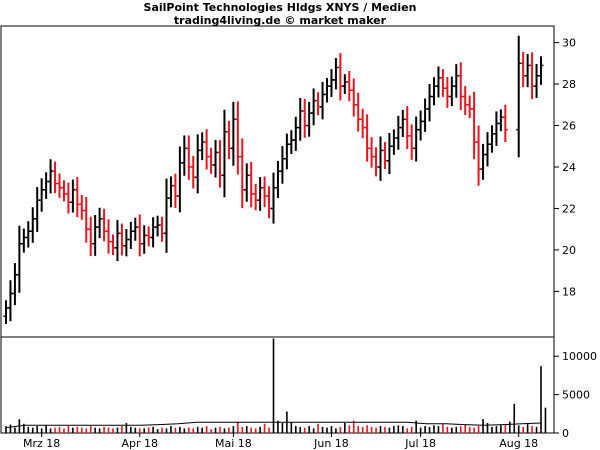  I want to click on volume-tick-label: 10000, so click(579, 356).